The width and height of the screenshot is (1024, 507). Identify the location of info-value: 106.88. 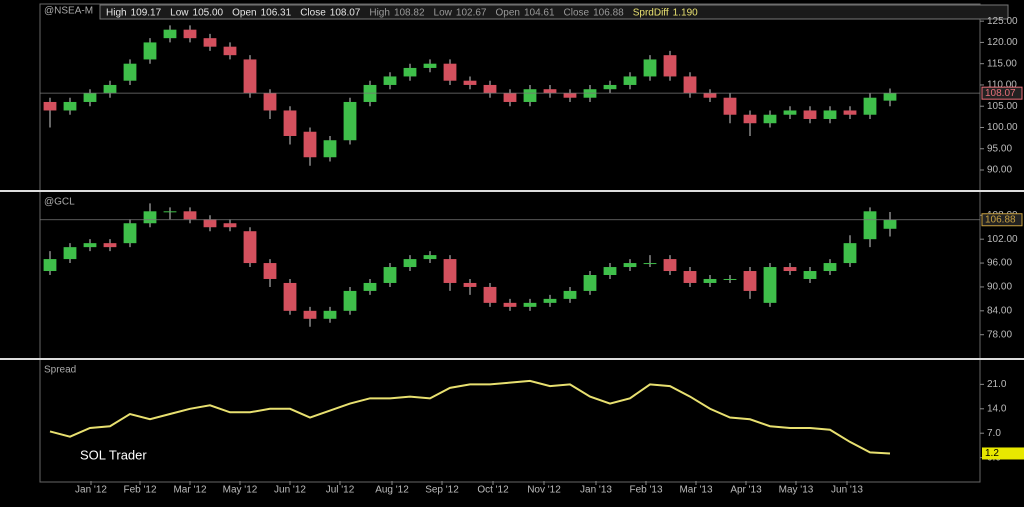
(608, 13).